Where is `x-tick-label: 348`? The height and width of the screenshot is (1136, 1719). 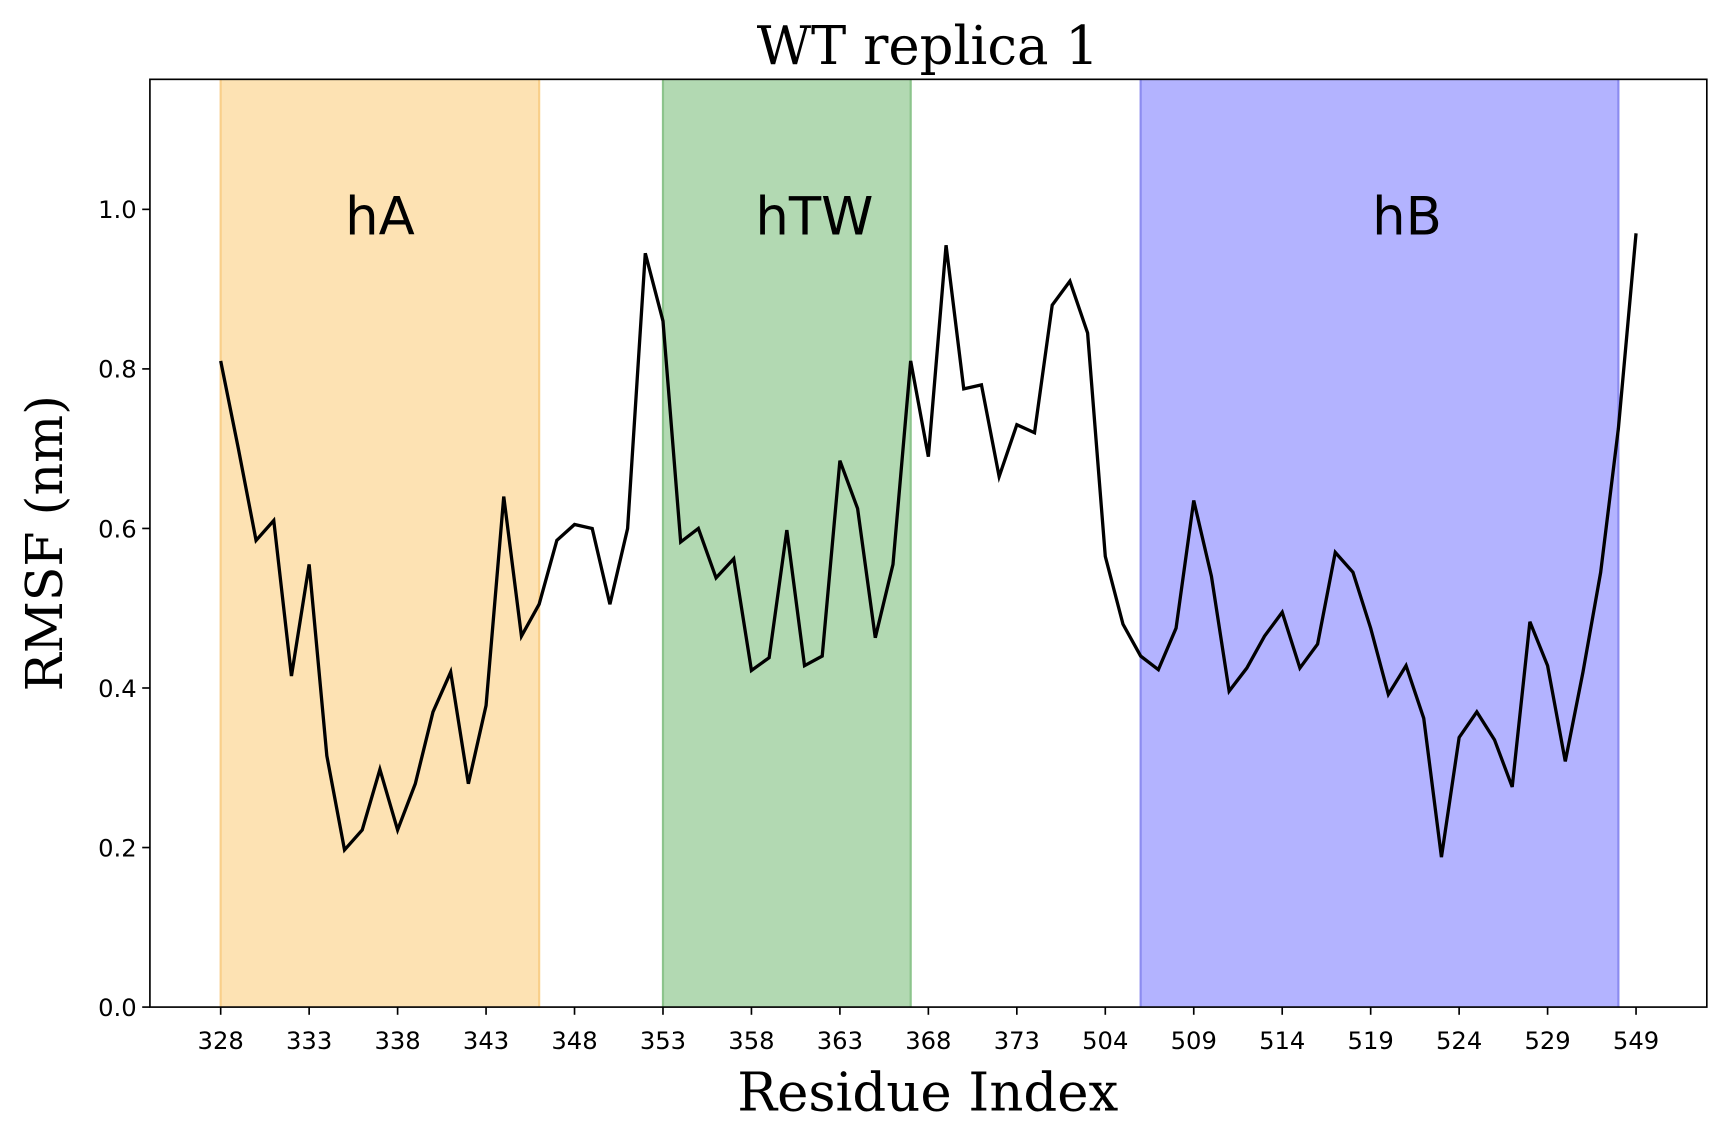 x-tick-label: 348 is located at coordinates (574, 1040).